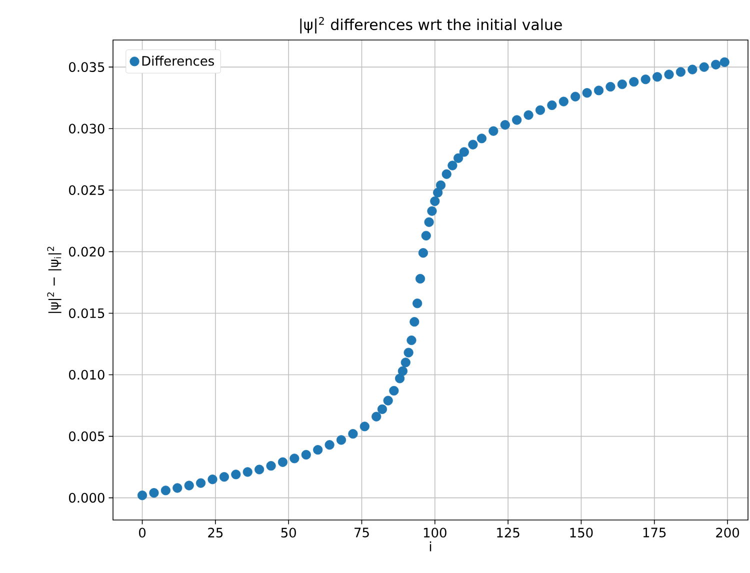  I want to click on x-tick-label: 25, so click(215, 533).